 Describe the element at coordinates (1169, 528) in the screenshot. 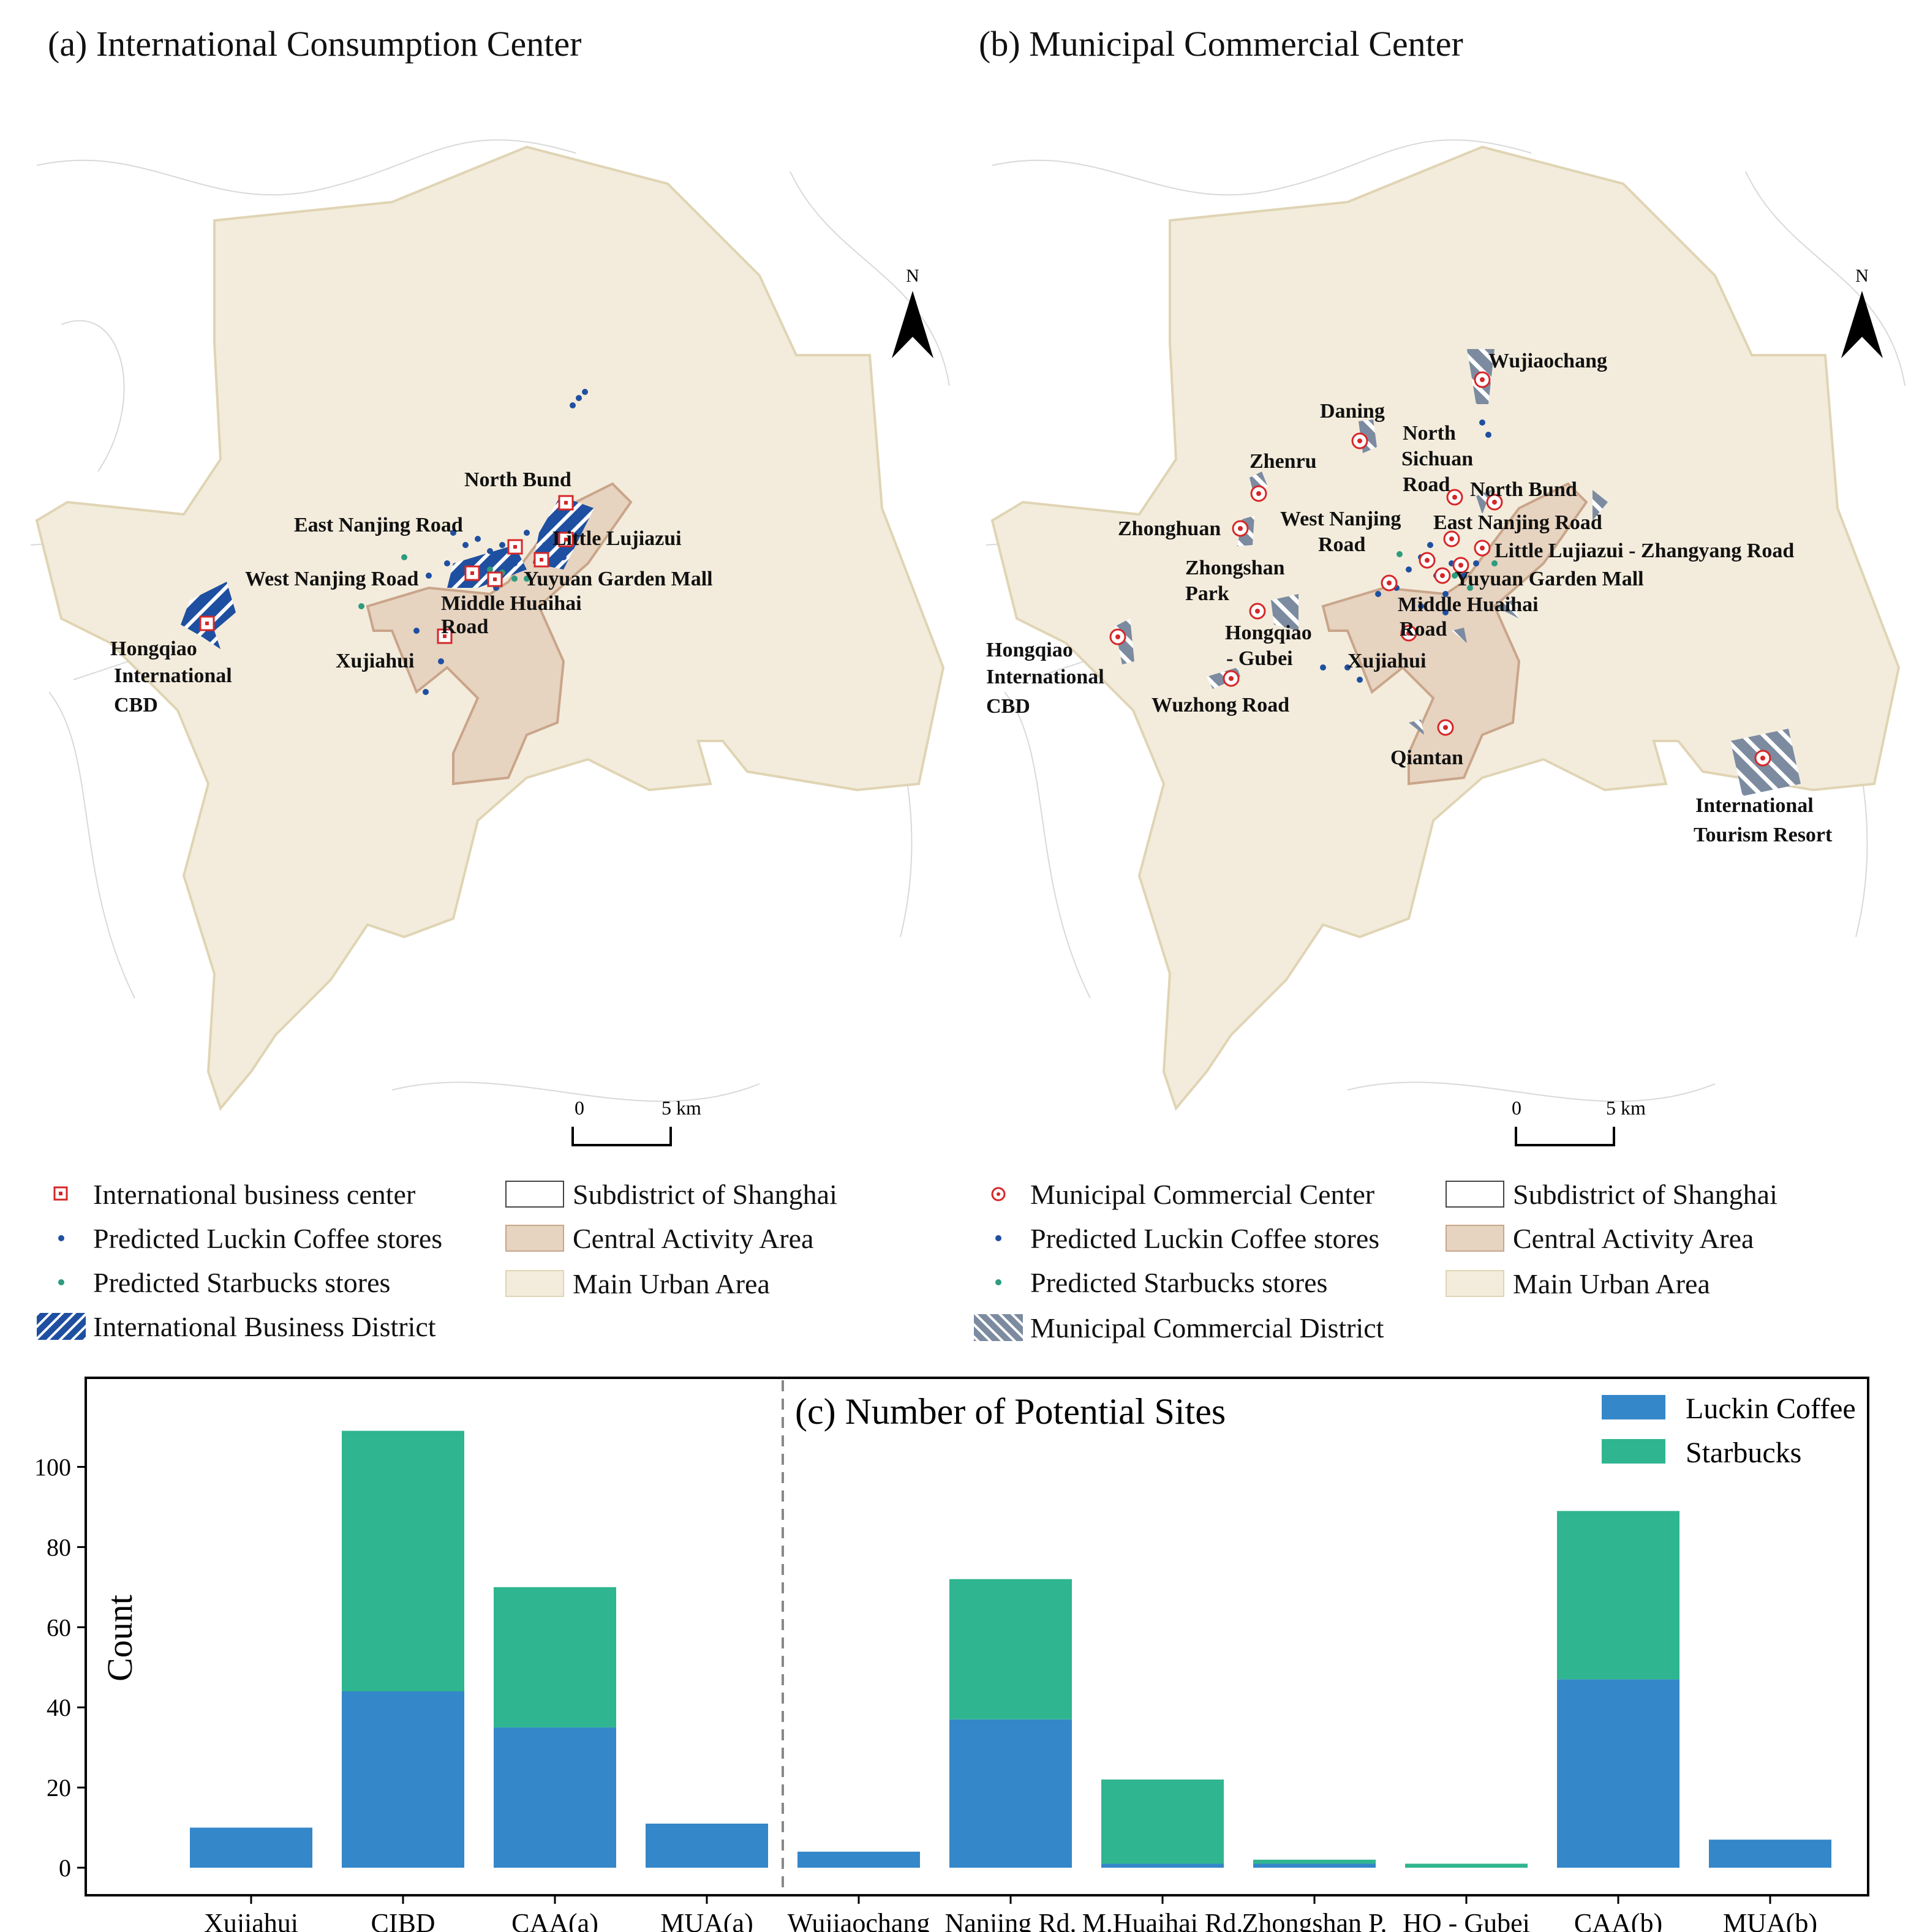

I see `label-b-zhonghuan: Zhonghuan` at that location.